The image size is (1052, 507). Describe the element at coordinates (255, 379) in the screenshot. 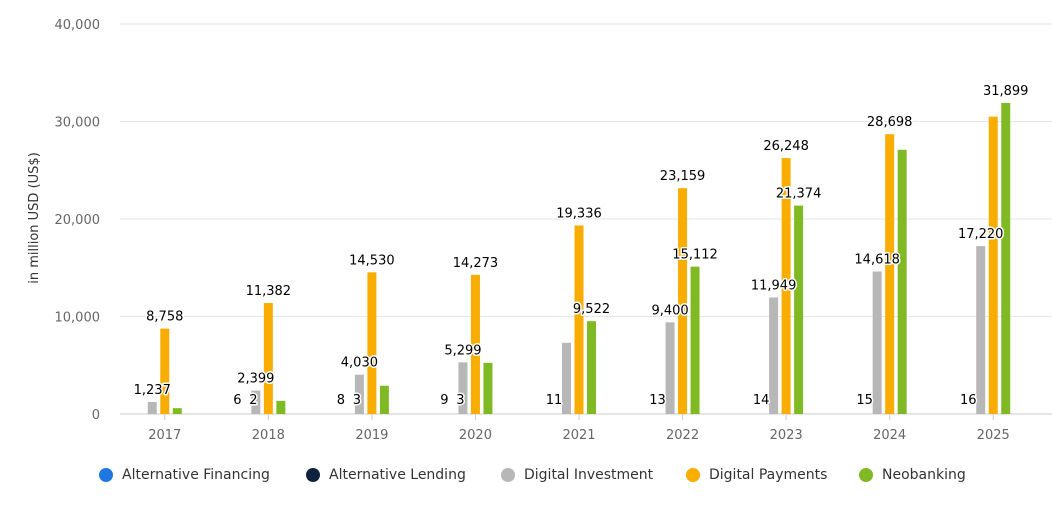

I see `data-label-digital-investment: 2,399` at that location.